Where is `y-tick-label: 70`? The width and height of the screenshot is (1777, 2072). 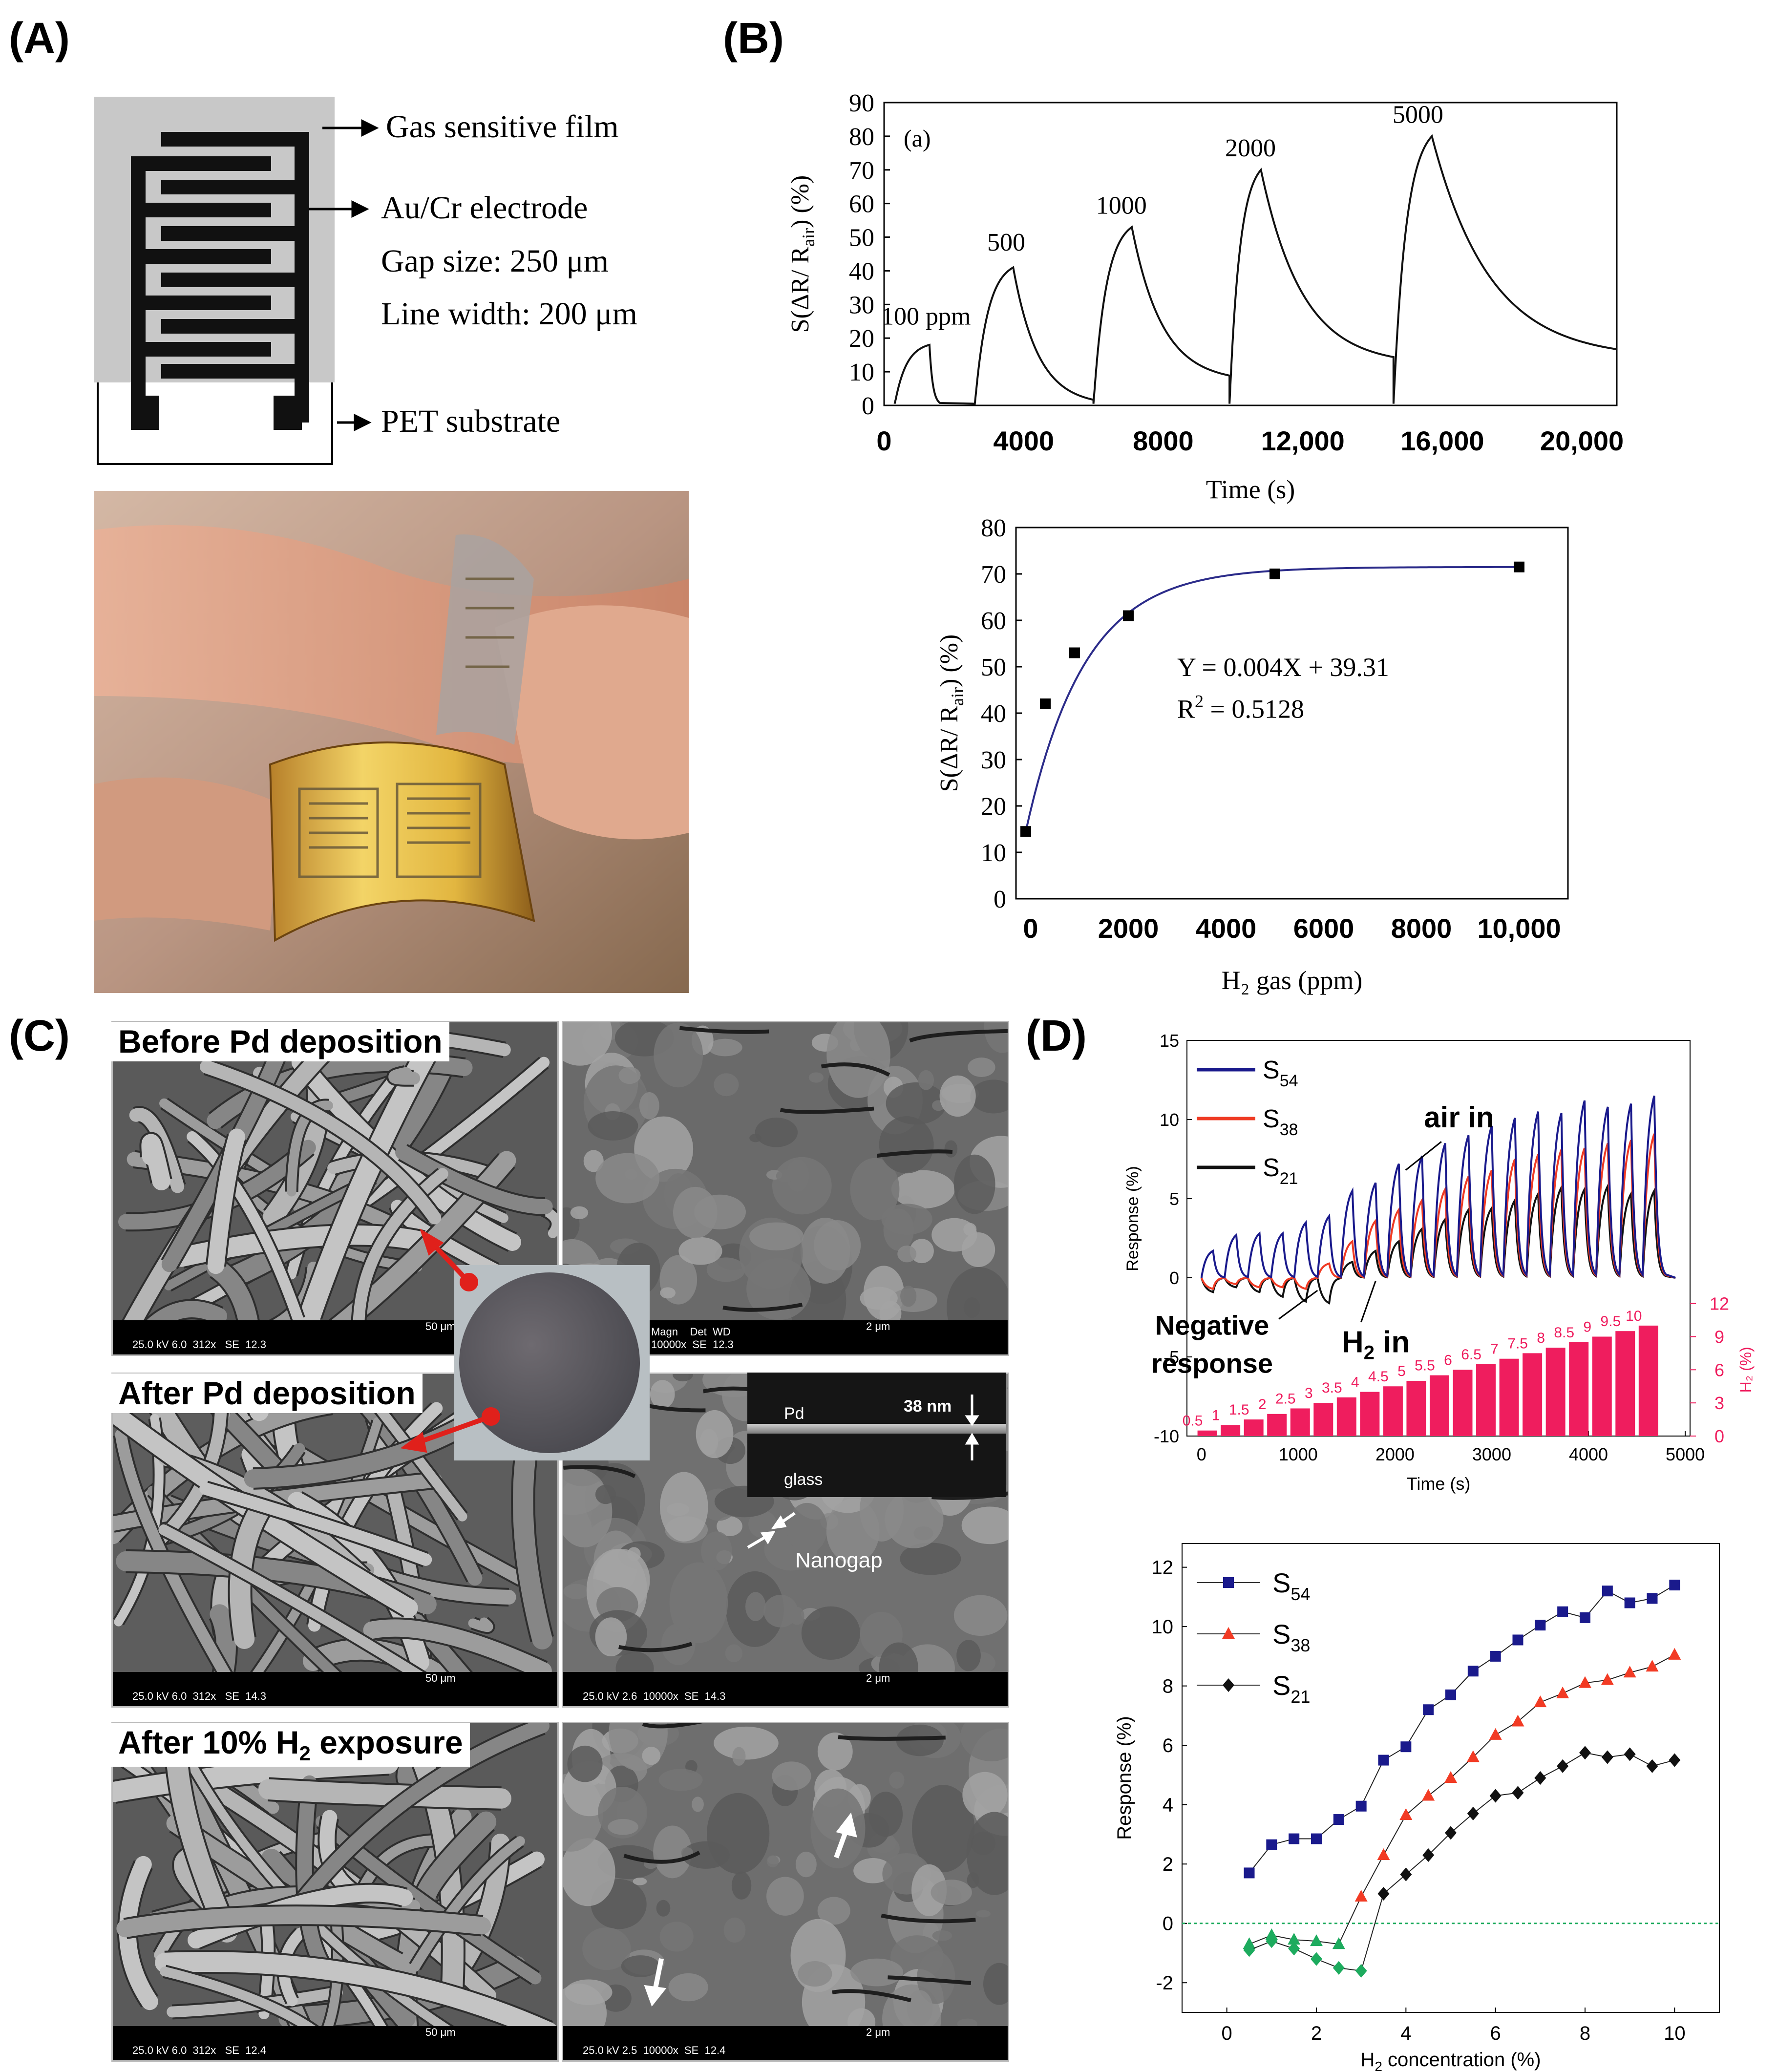
y-tick-label: 70 is located at coordinates (862, 171).